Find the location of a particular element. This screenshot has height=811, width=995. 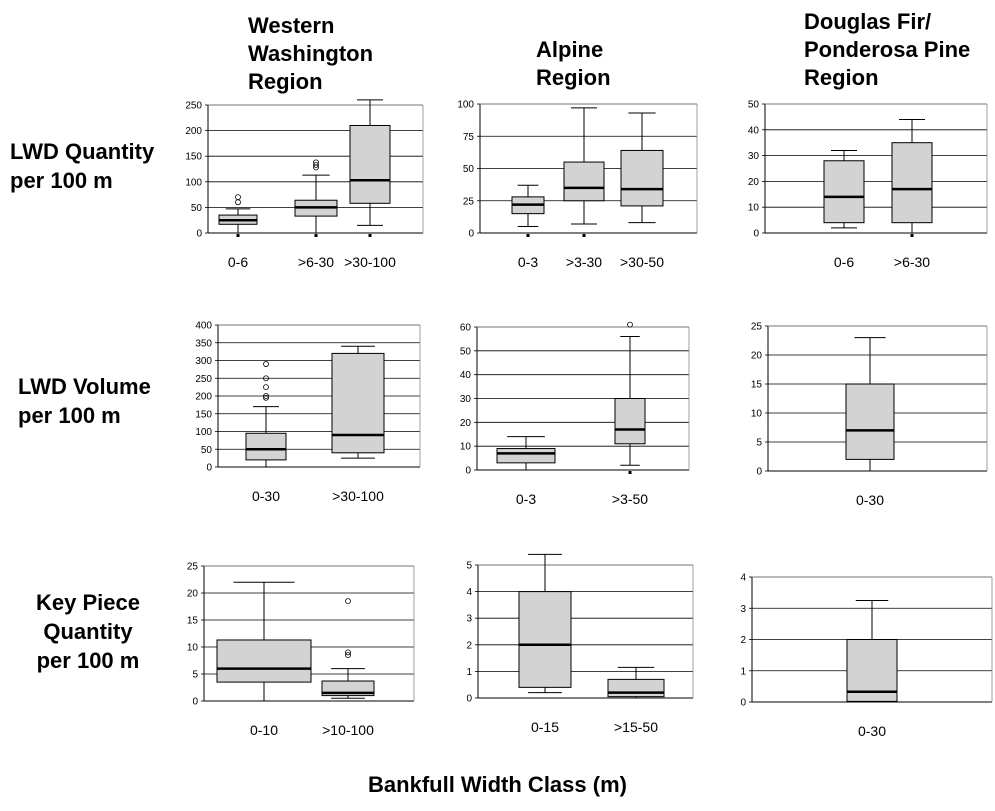

category-label: 0-15 is located at coordinates (545, 727).